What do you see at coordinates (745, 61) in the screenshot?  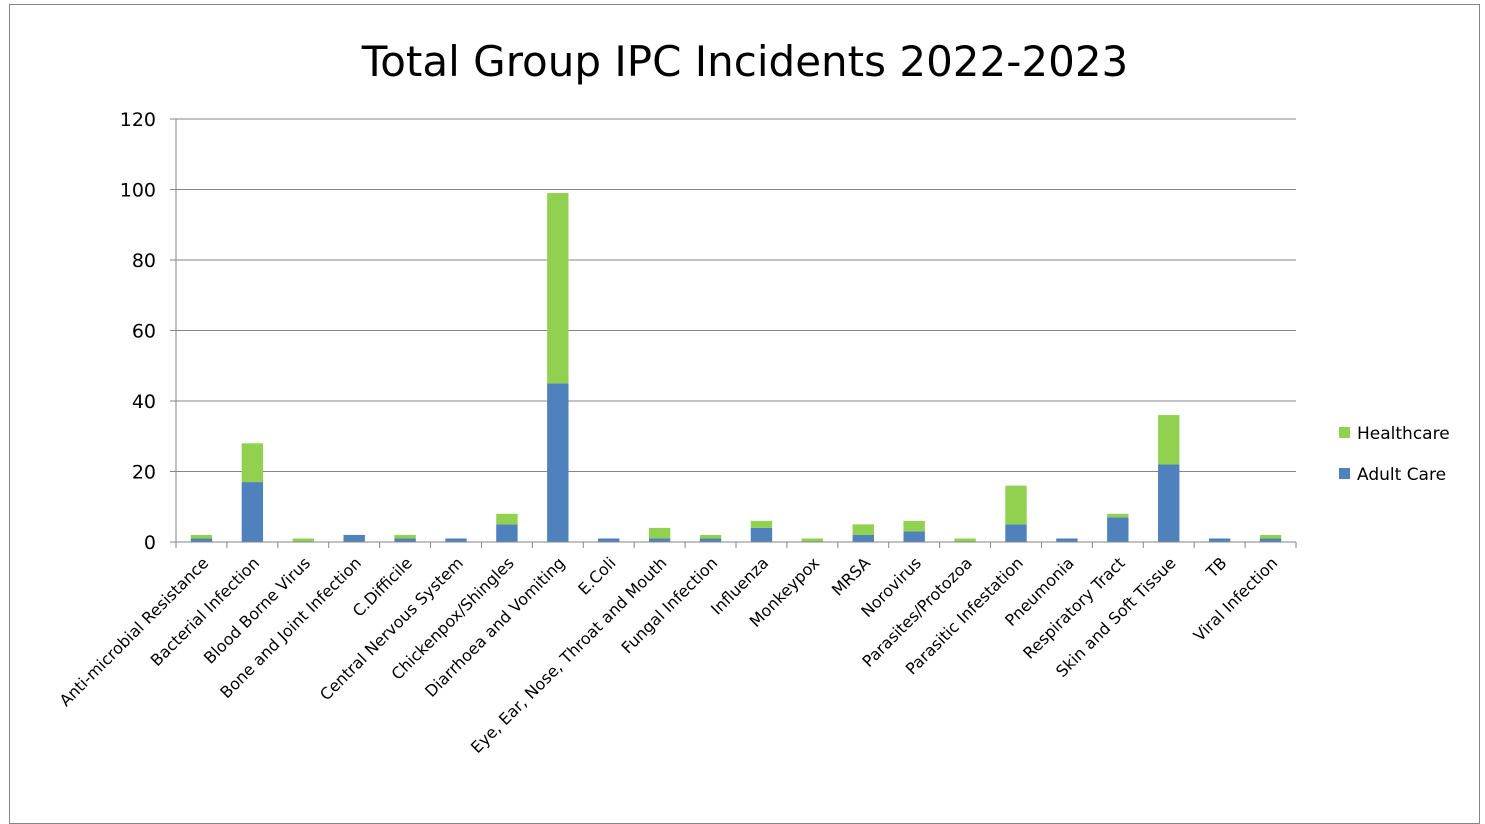 I see `chart-title: Total Group IPC Incidents 2022-2023` at bounding box center [745, 61].